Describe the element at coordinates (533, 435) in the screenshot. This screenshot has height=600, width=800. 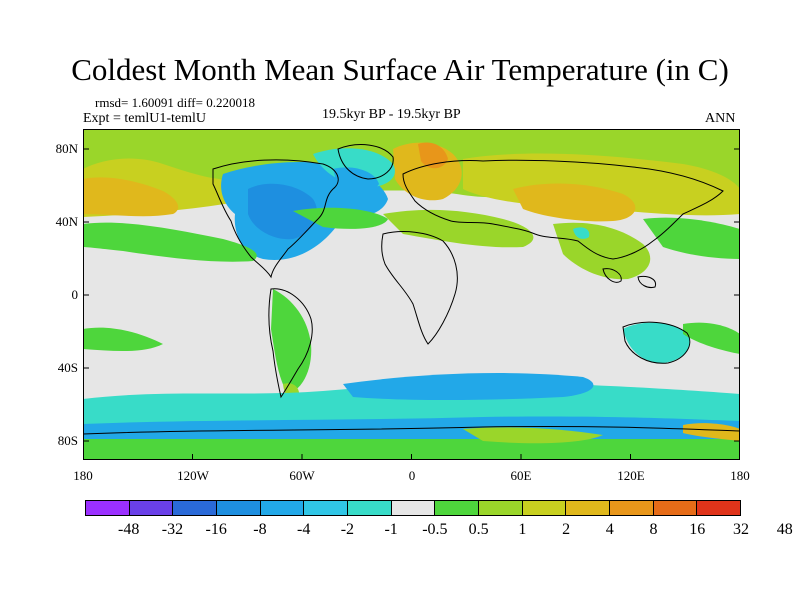
I see `east-antarctica-yellow` at that location.